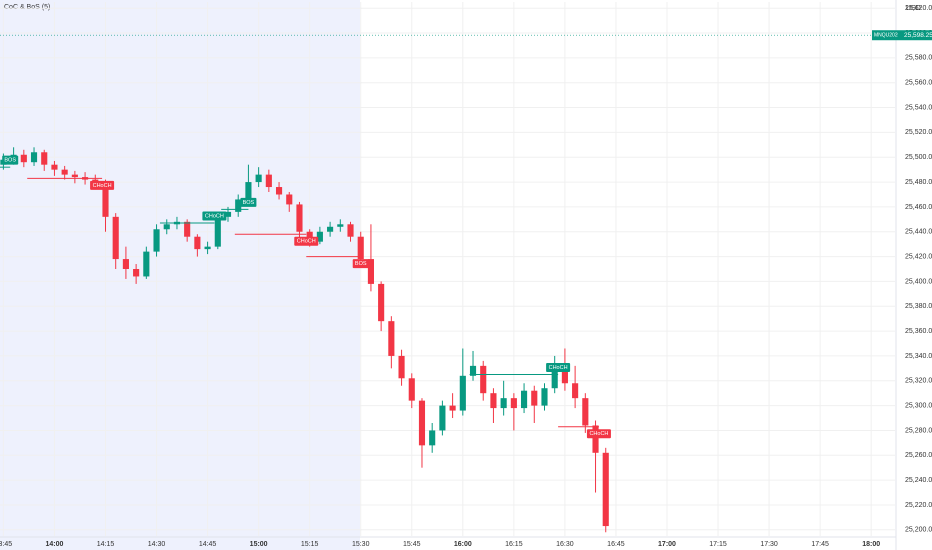 The height and width of the screenshot is (550, 932). I want to click on y-tick-label: 25,320.00, so click(918, 381).